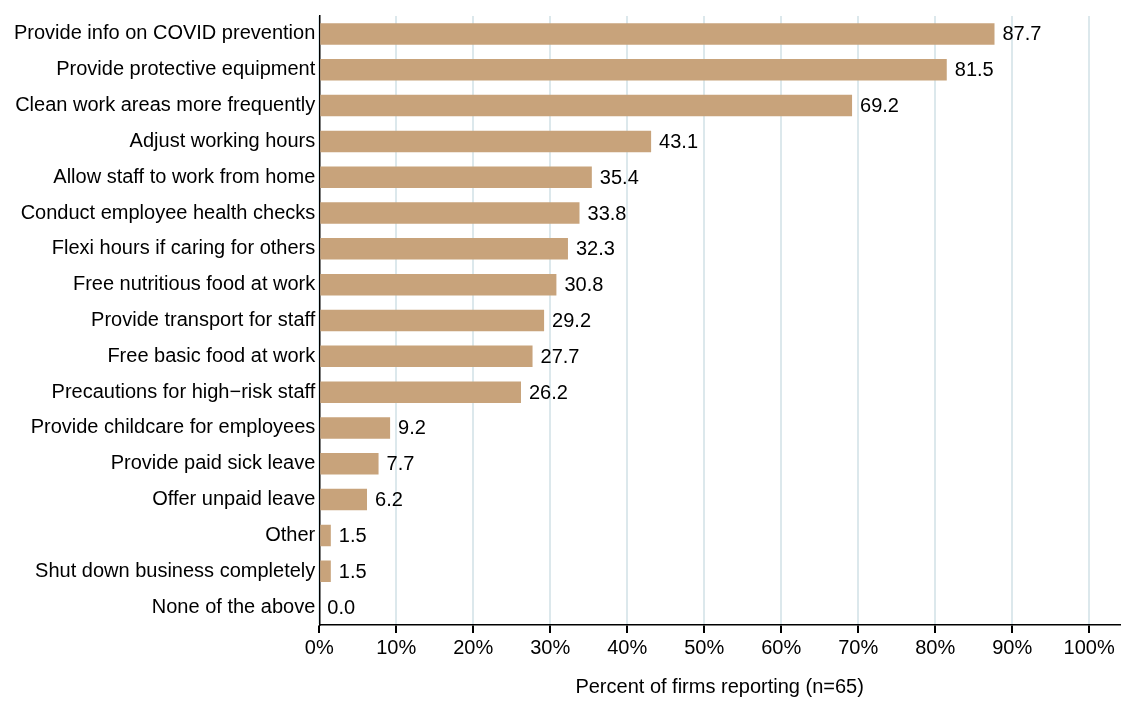 The height and width of the screenshot is (711, 1140). What do you see at coordinates (1012, 646) in the screenshot?
I see `x-tick-label: 90%` at bounding box center [1012, 646].